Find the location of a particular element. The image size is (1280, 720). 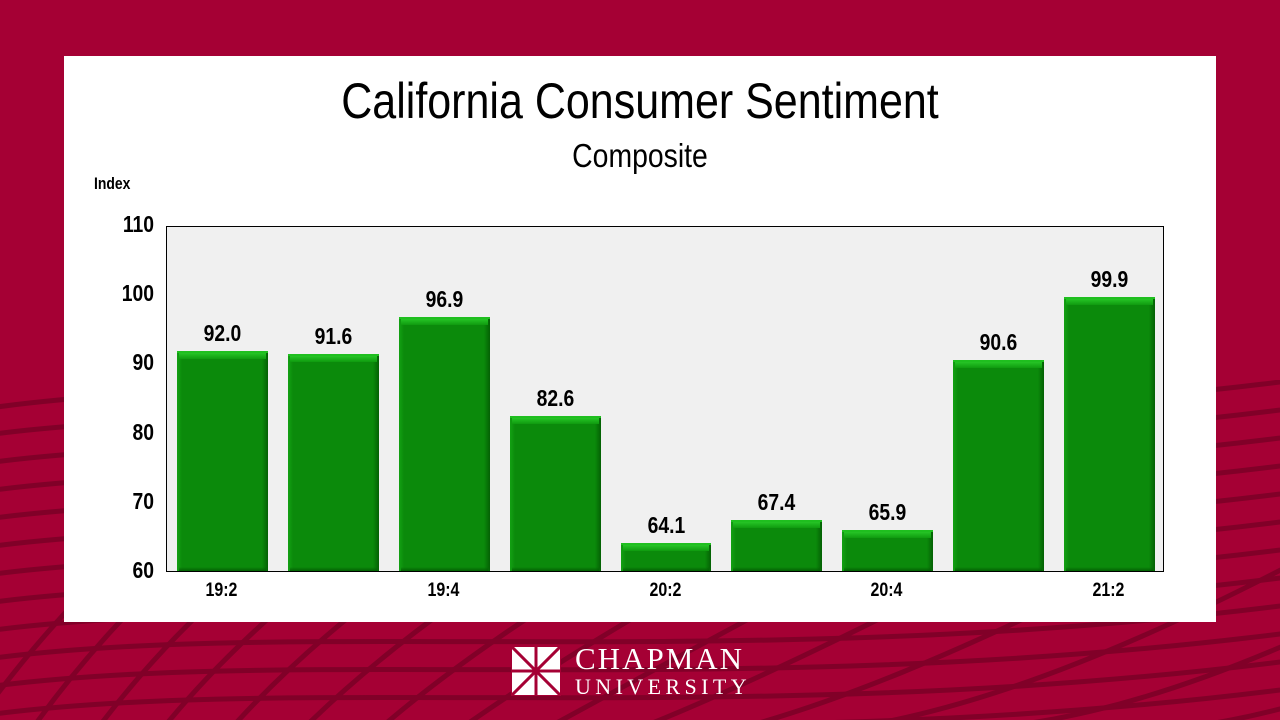

bar-value-label: 67.4 is located at coordinates (777, 502).